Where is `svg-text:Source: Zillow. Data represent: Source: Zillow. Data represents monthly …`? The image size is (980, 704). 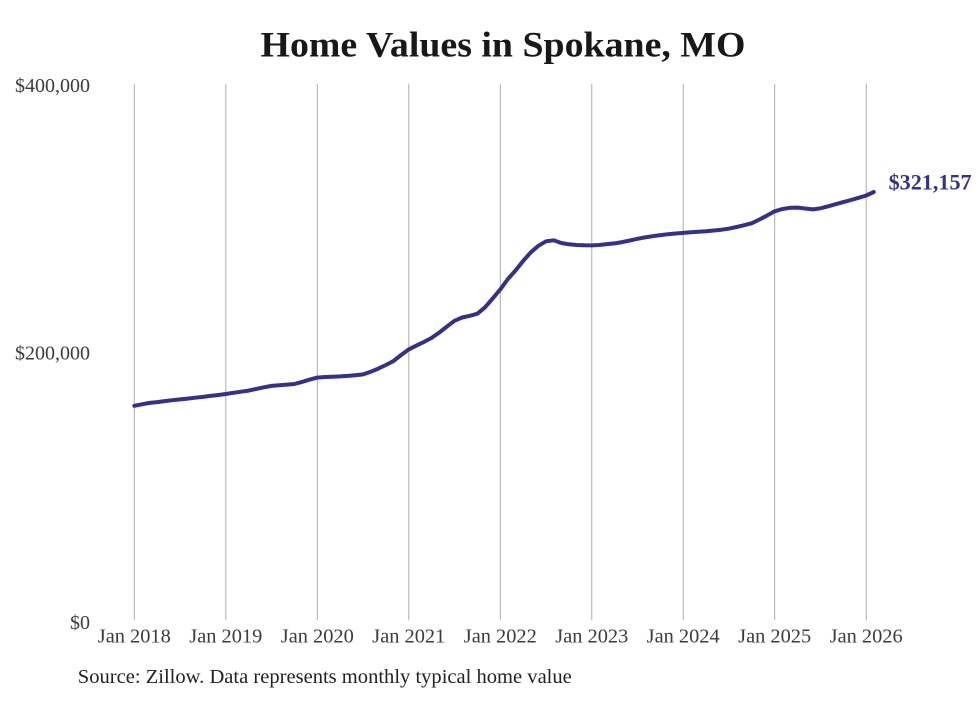 svg-text:Source: Zillow. Data represent: Source: Zillow. Data represents monthly … is located at coordinates (325, 677).